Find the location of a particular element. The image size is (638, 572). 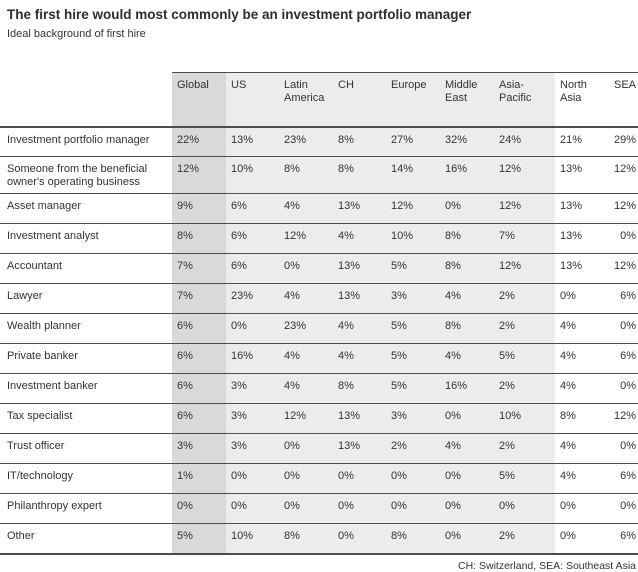

row-label: Lawyer is located at coordinates (25, 296).